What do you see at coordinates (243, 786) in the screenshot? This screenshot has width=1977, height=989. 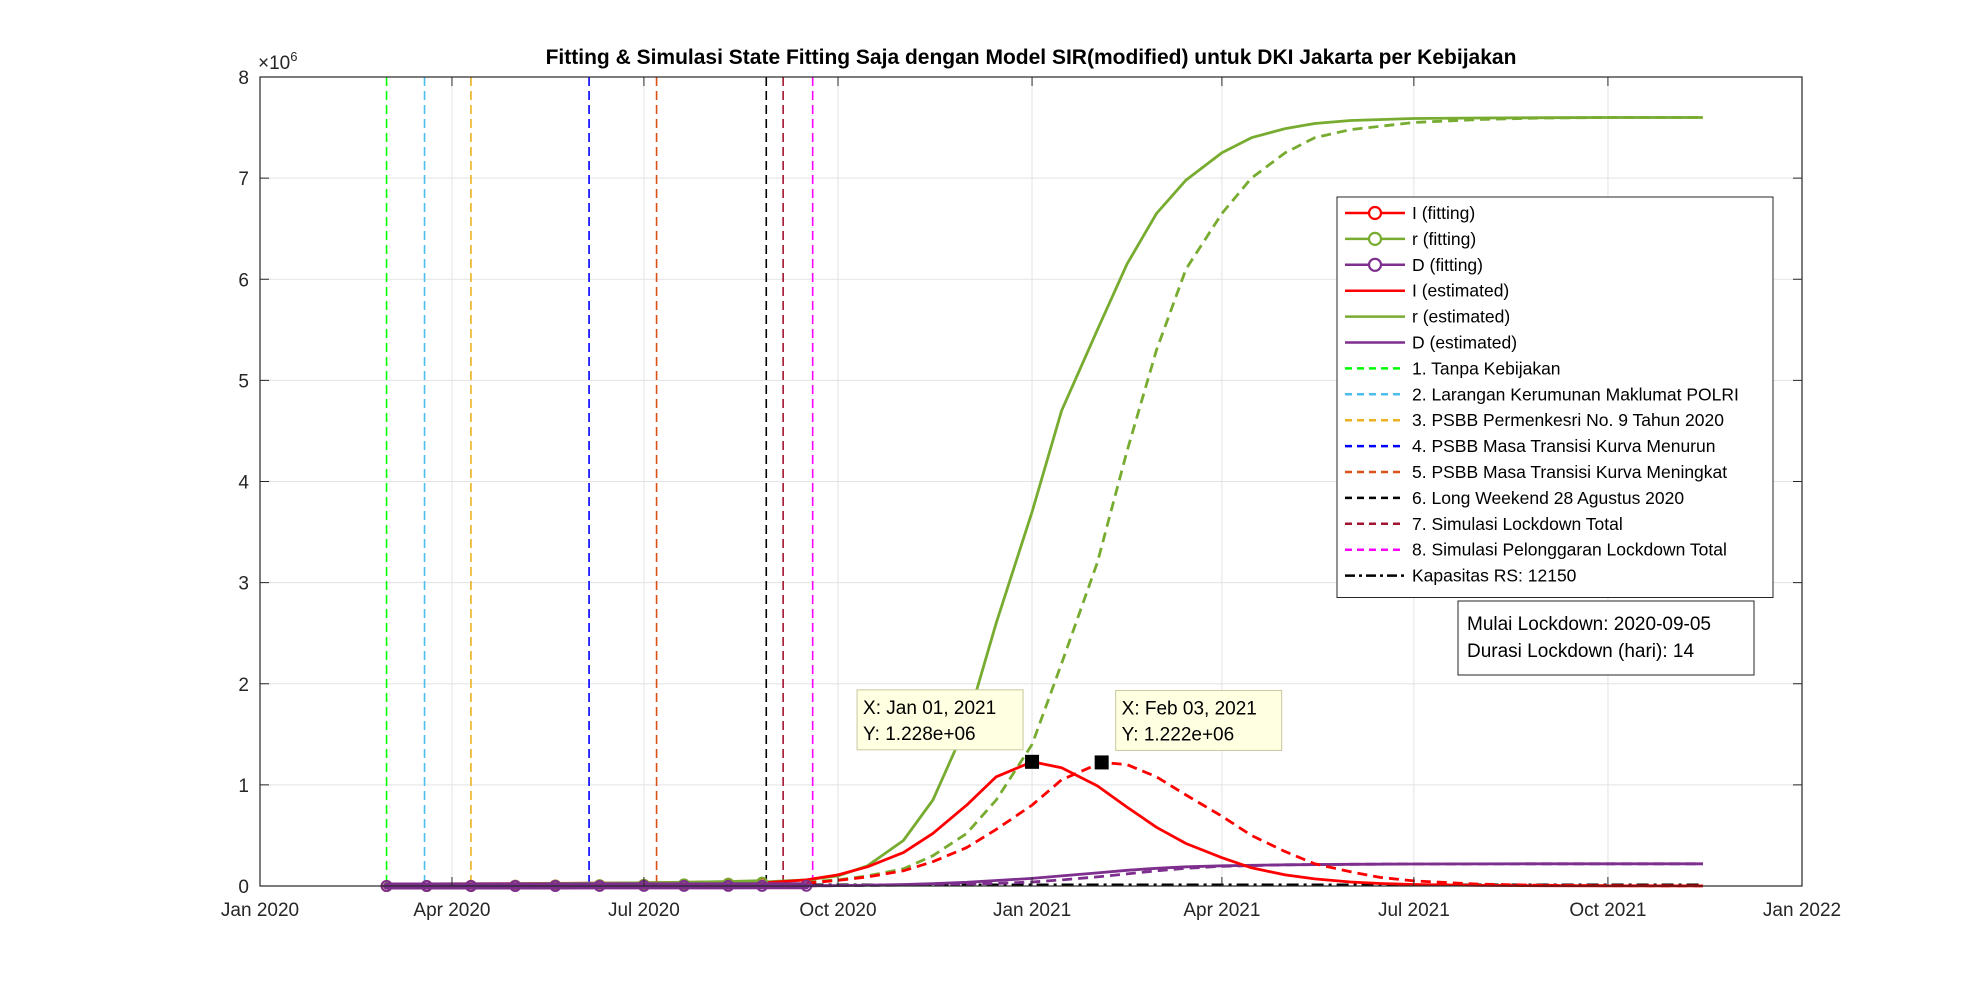 I see `y-tick-label: 1` at bounding box center [243, 786].